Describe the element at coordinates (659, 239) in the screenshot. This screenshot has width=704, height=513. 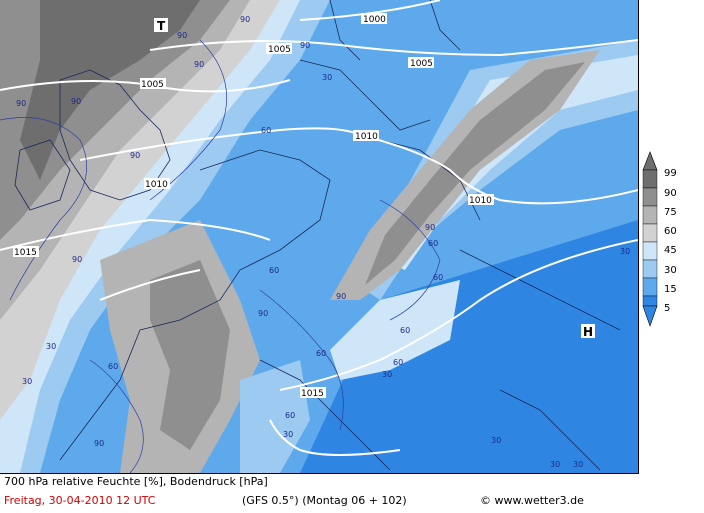
I see `legend-svg: 99 90 75 60 45 30 15 5` at that location.